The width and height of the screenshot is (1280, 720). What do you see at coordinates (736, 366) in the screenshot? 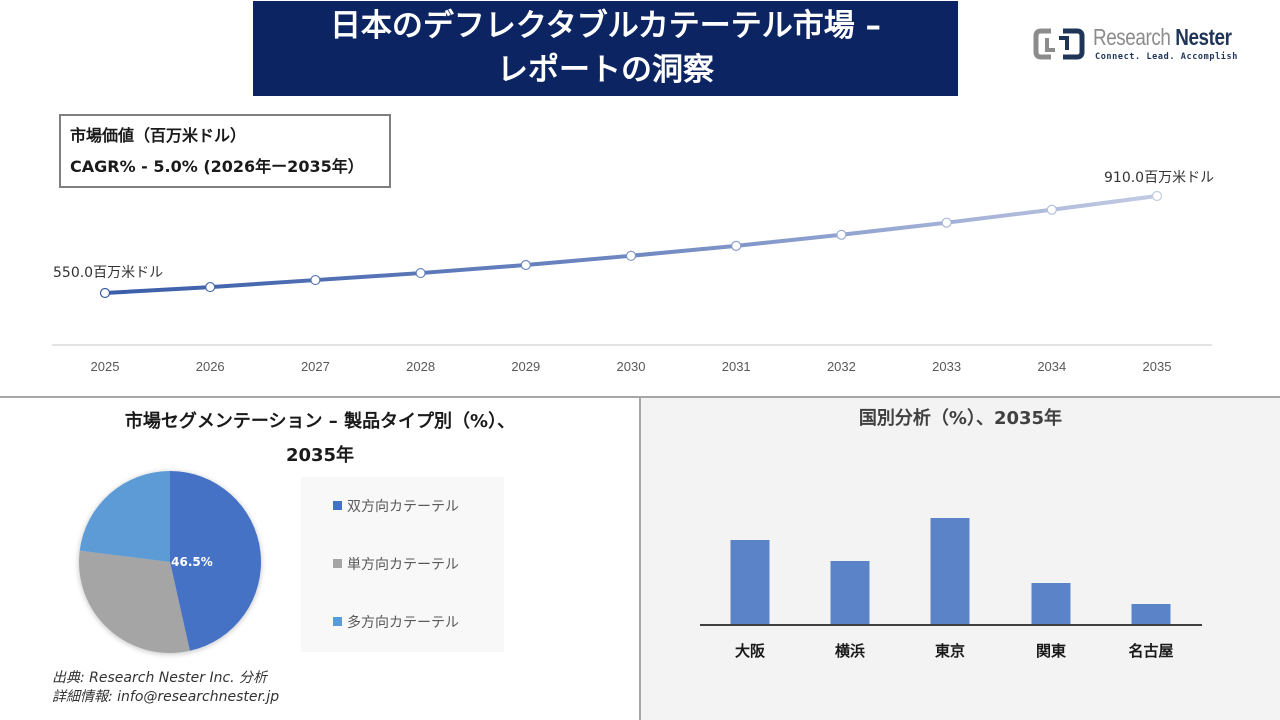
I see `x-tick-label: 2031` at bounding box center [736, 366].